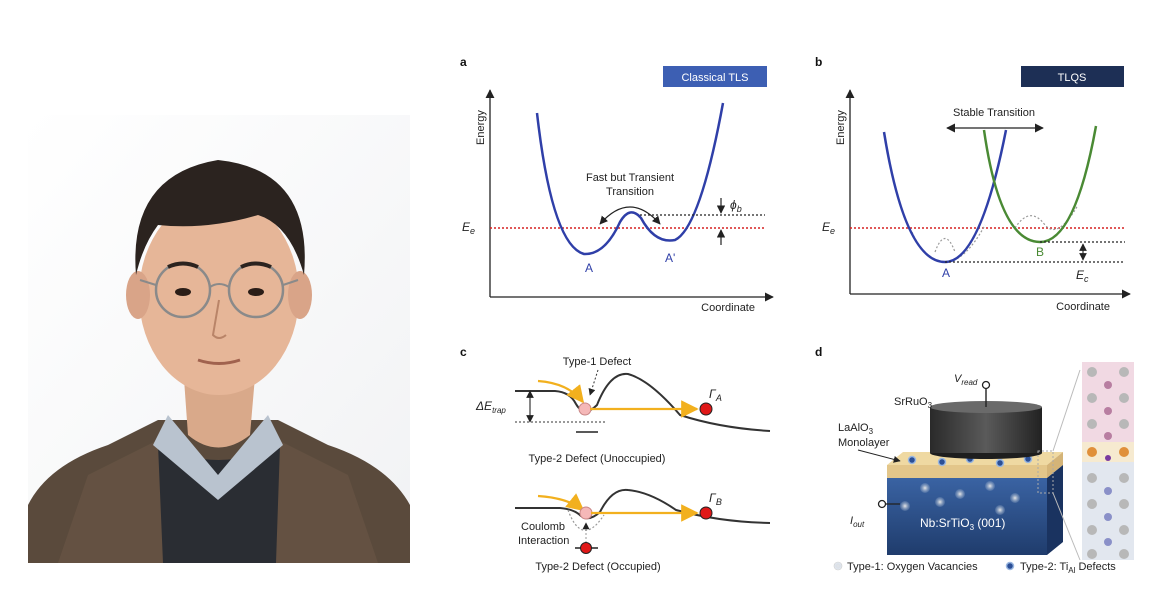 The width and height of the screenshot is (1157, 596). I want to click on panel-d: d Vread SrRuO3, so click(974, 460).